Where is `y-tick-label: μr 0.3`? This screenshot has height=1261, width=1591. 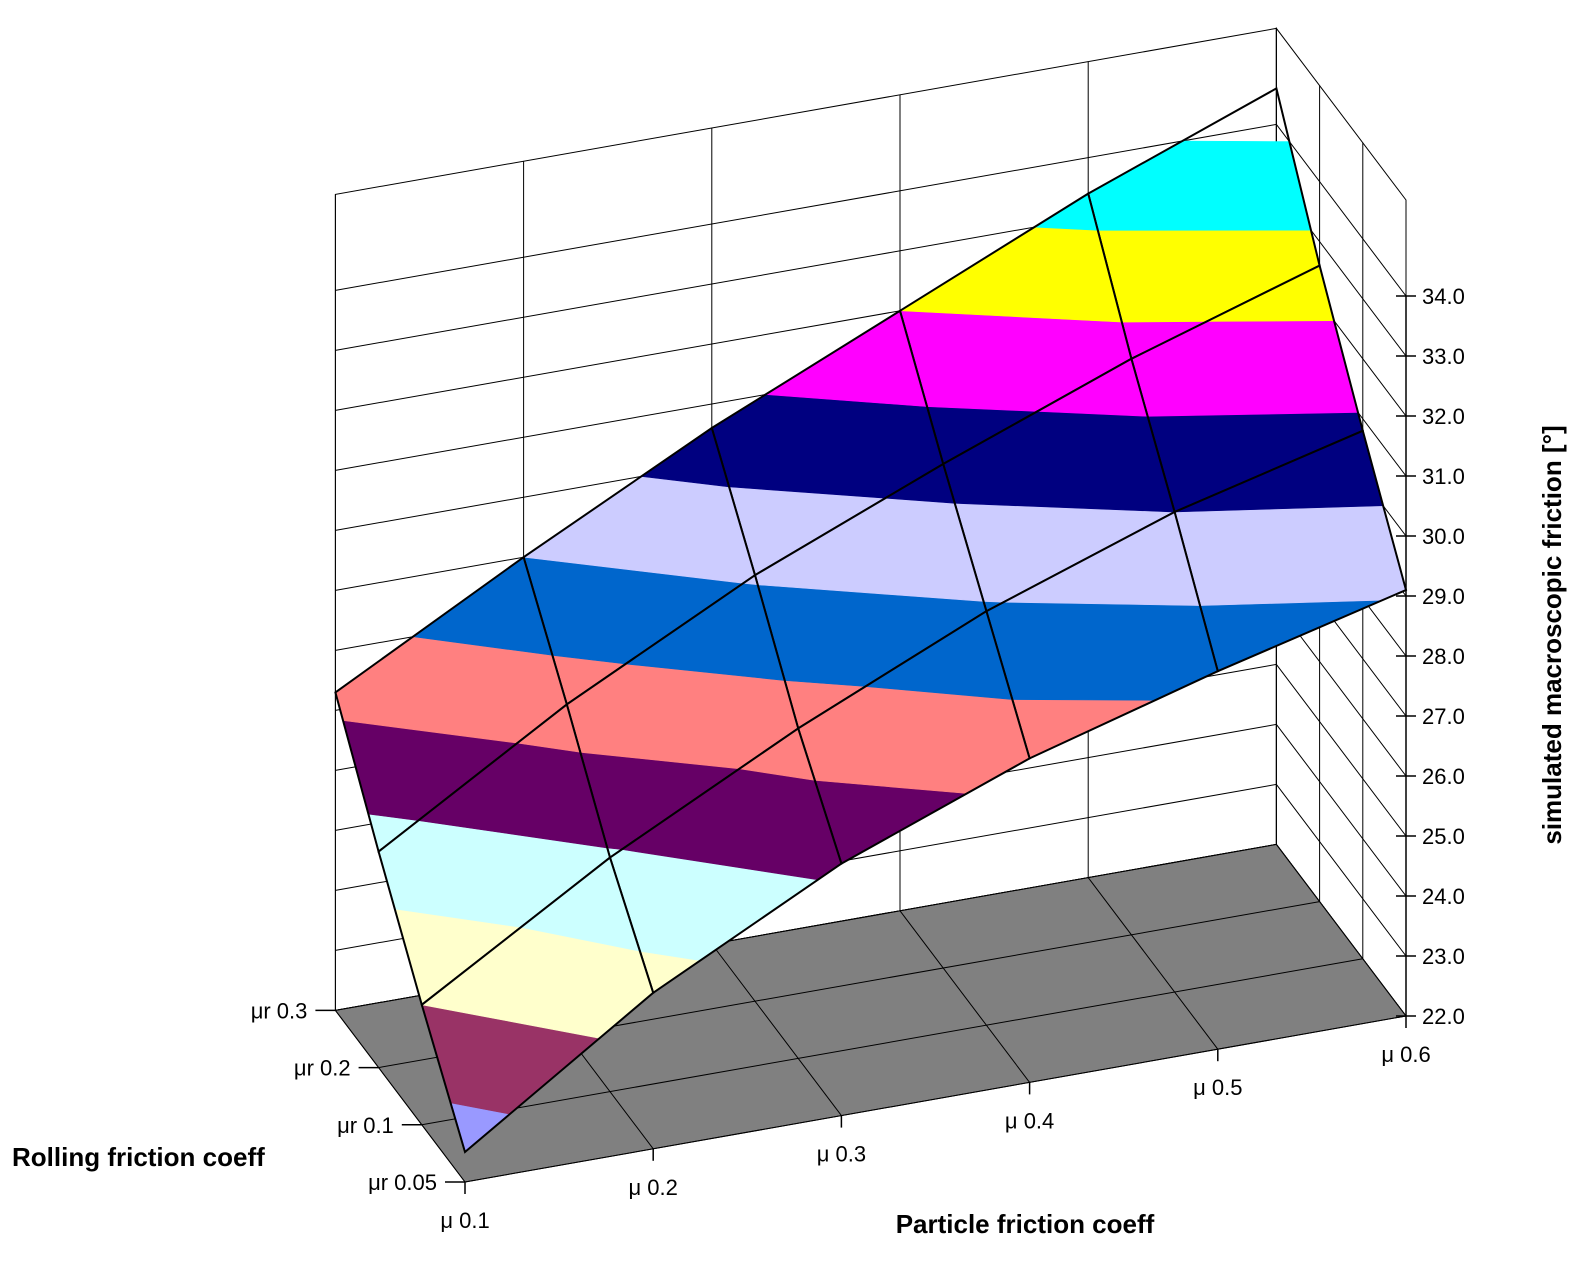
y-tick-label: μr 0.3 is located at coordinates (279, 1010).